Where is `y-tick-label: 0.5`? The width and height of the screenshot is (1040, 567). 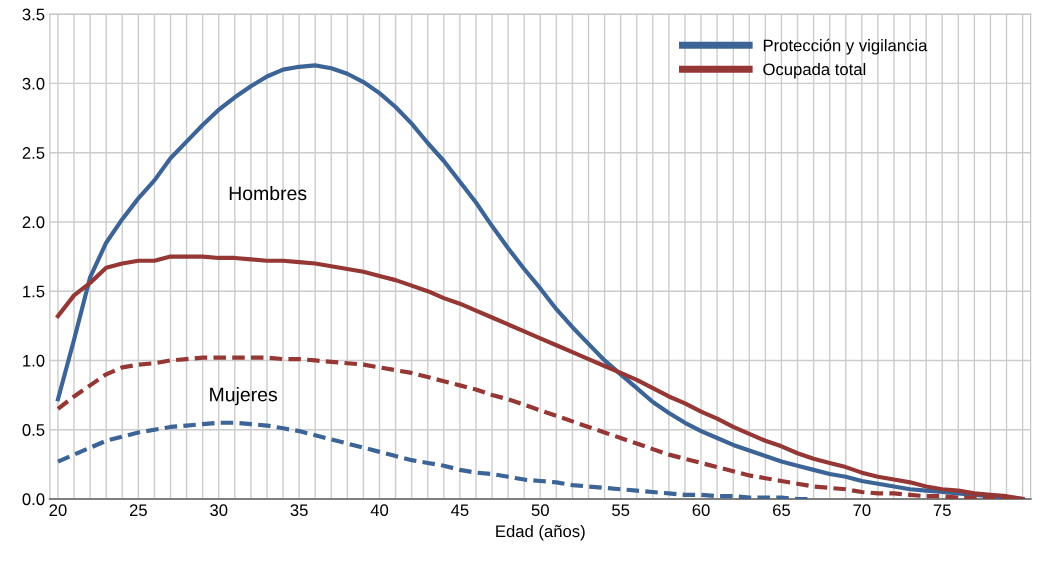
y-tick-label: 0.5 is located at coordinates (33, 430).